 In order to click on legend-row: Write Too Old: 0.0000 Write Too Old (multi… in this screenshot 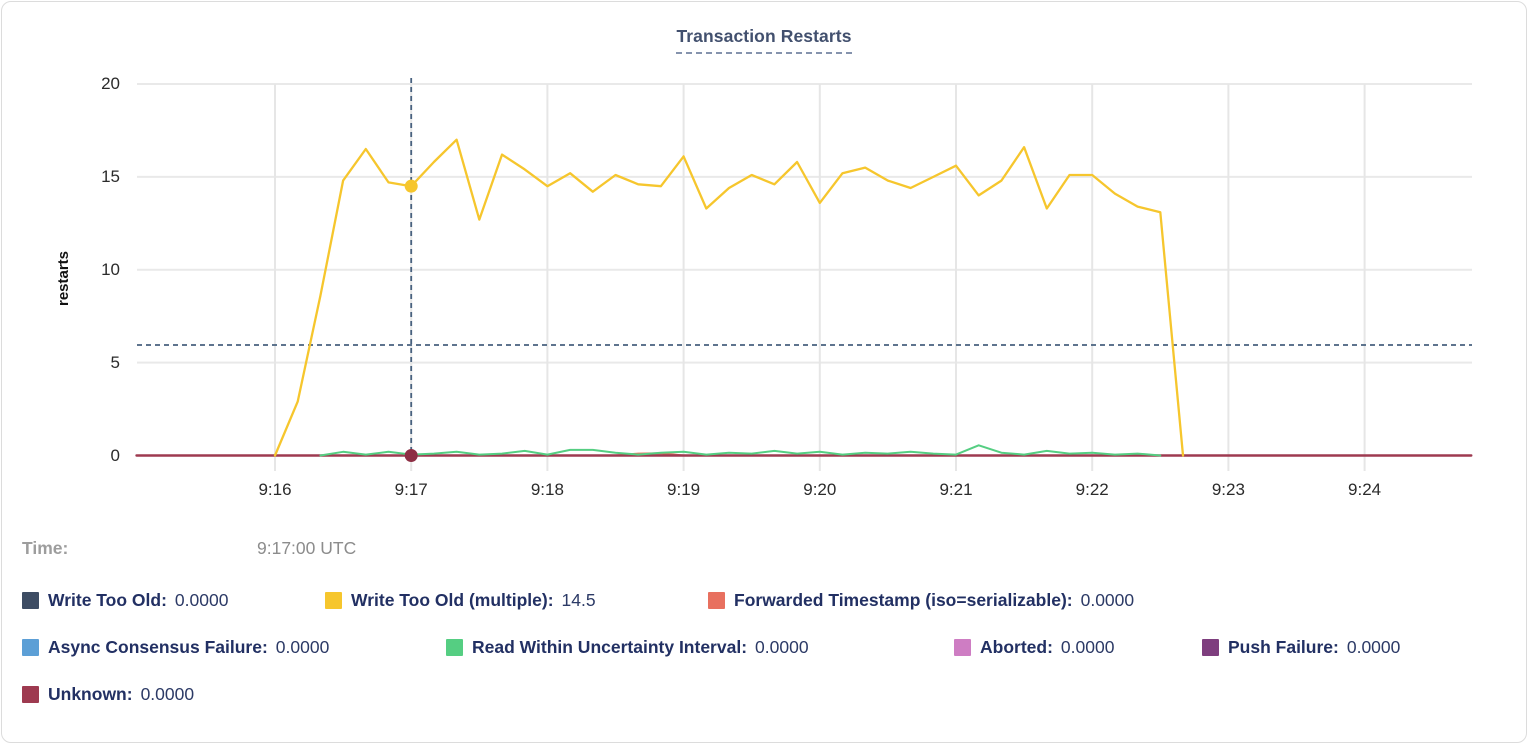, I will do `click(764, 603)`.